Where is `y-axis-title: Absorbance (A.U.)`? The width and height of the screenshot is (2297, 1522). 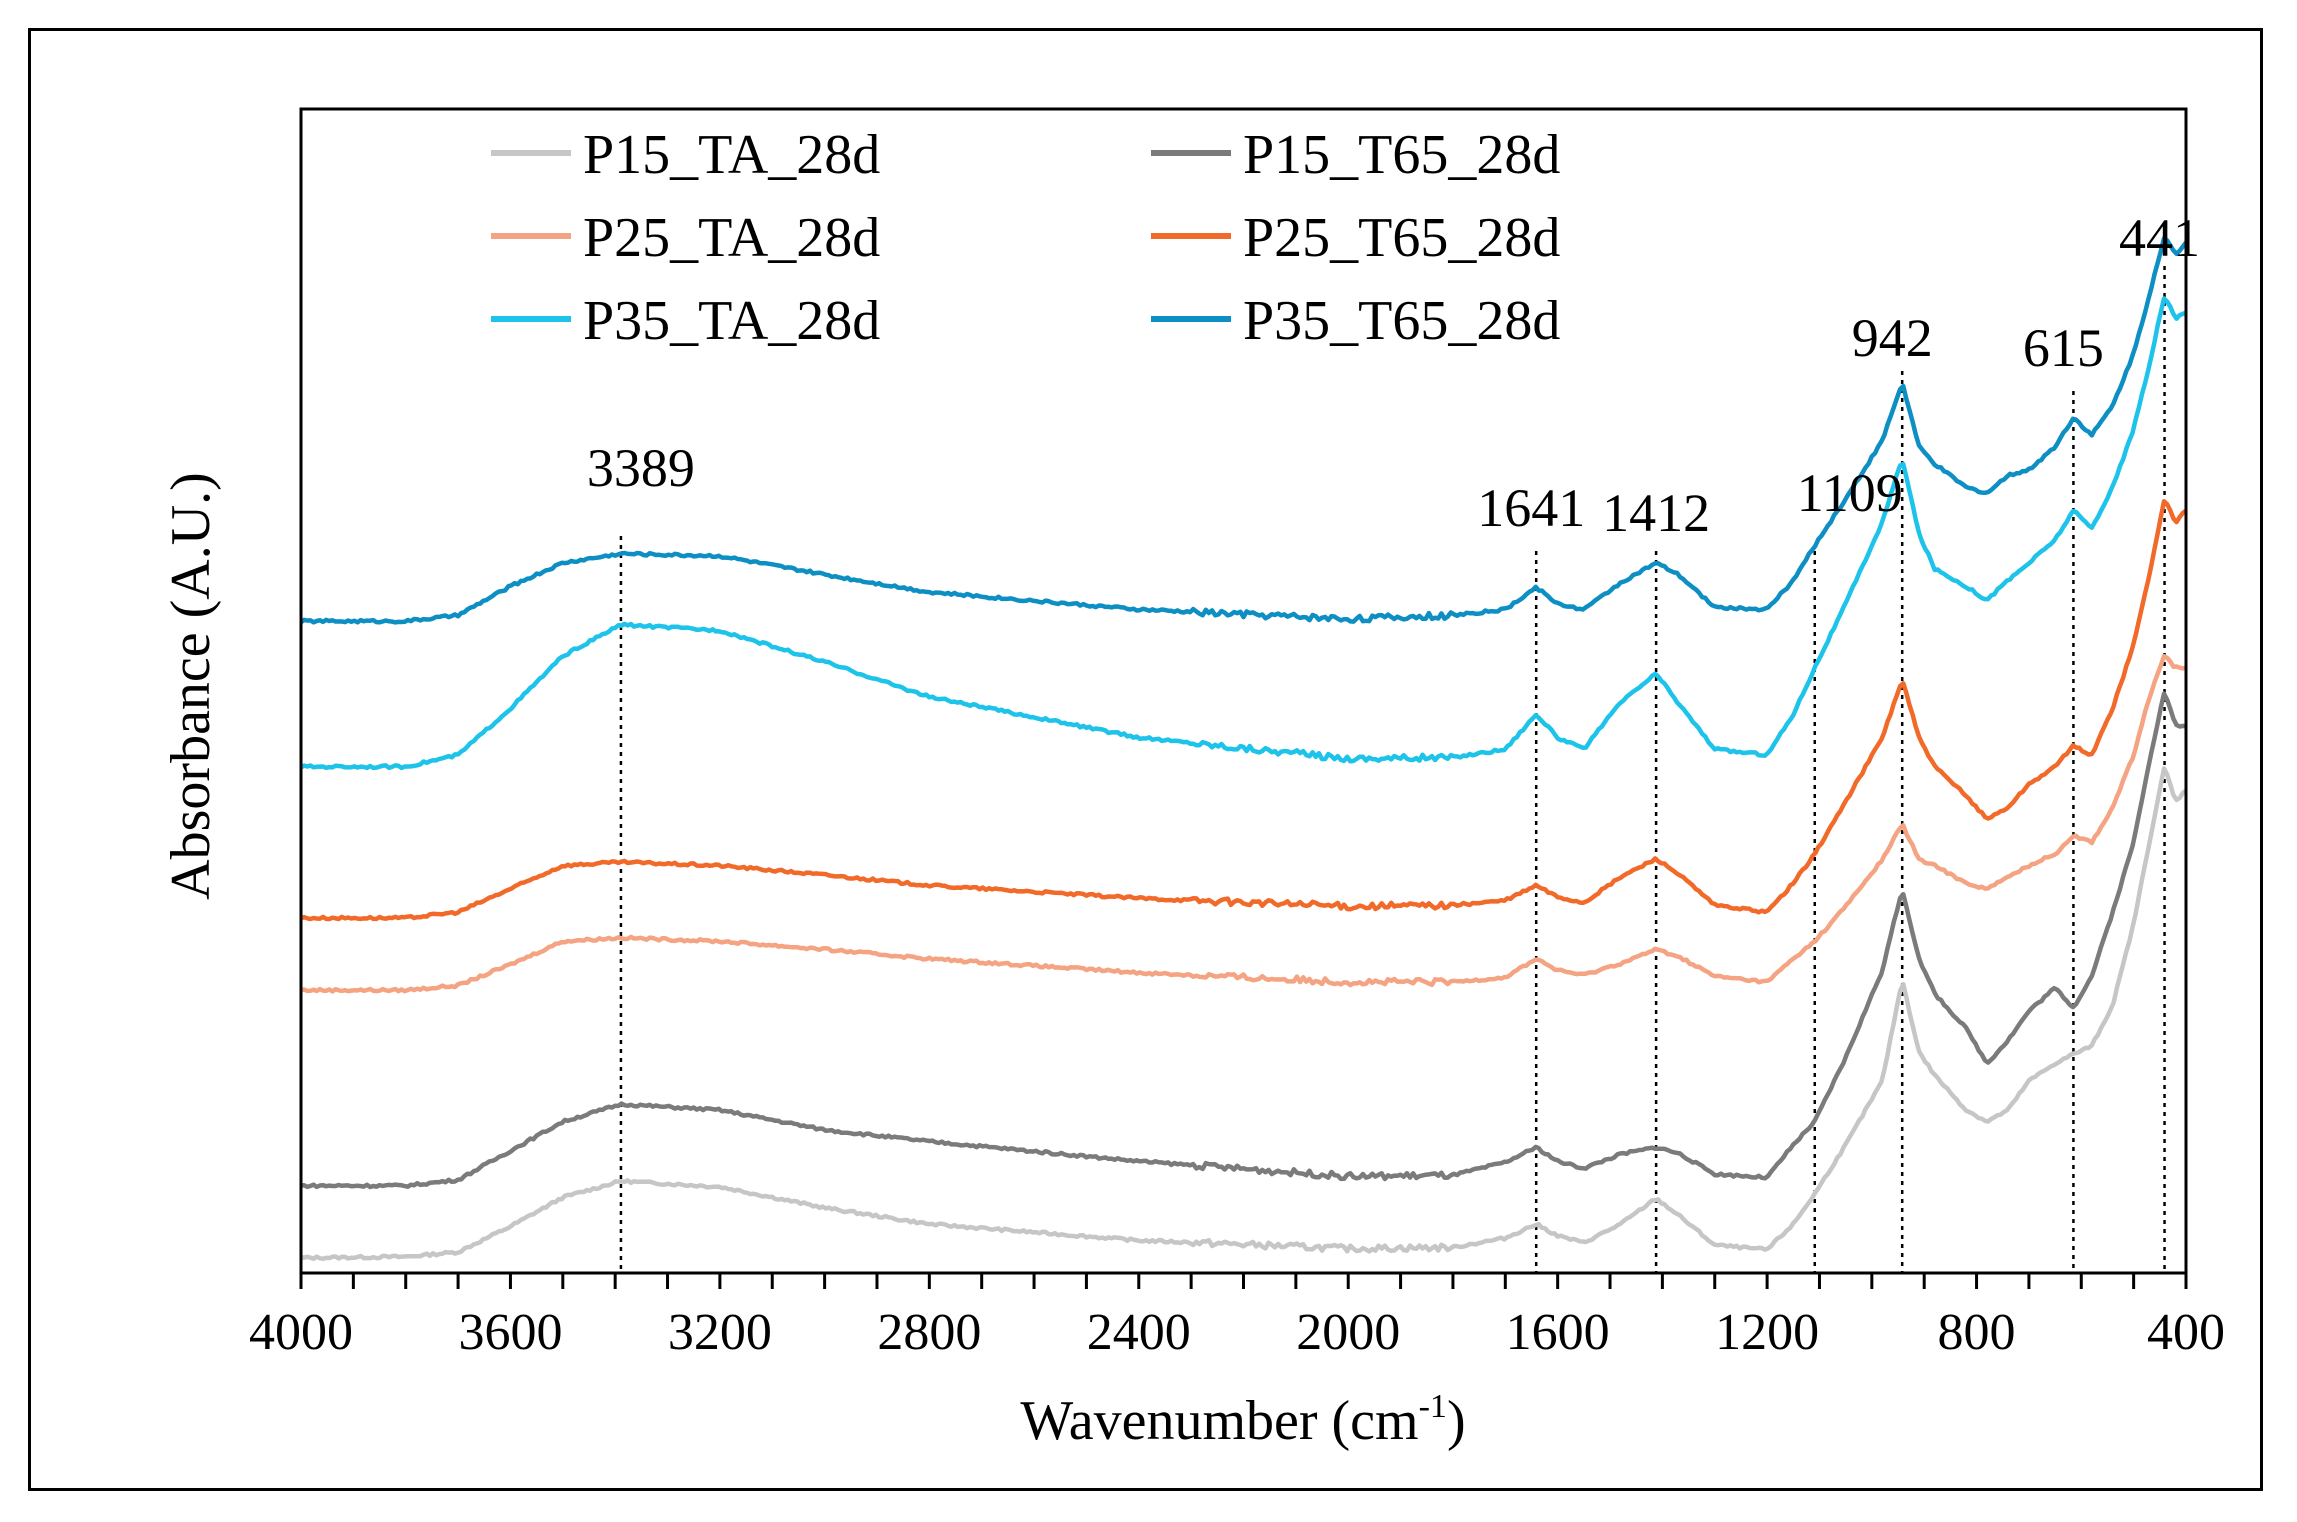 y-axis-title: Absorbance (A.U.) is located at coordinates (191, 686).